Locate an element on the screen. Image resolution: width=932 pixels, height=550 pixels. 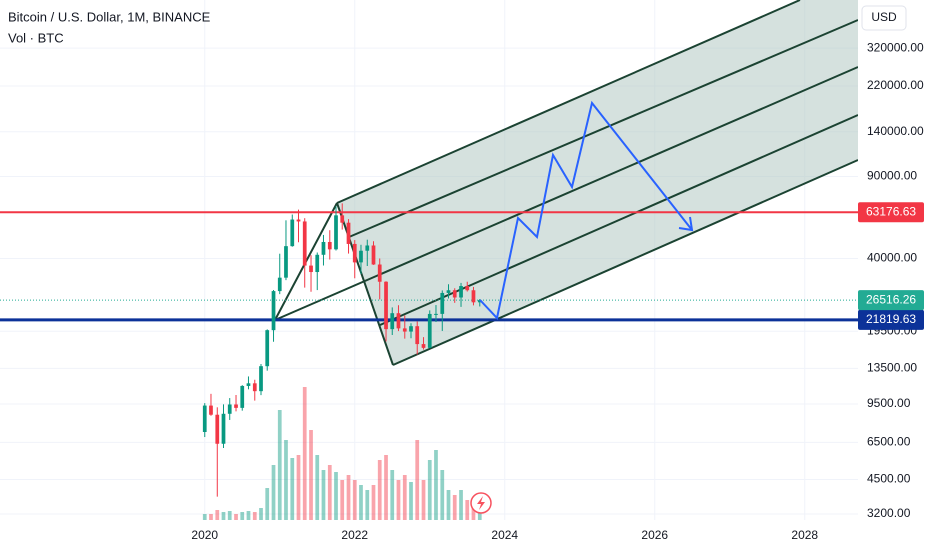
price-label: 63176.63 is located at coordinates (891, 211).